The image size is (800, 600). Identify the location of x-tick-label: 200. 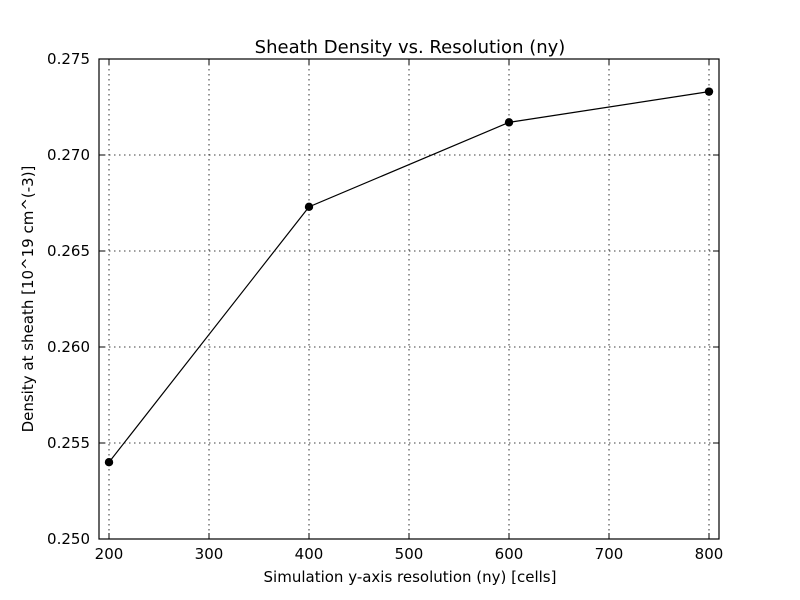
(109, 554).